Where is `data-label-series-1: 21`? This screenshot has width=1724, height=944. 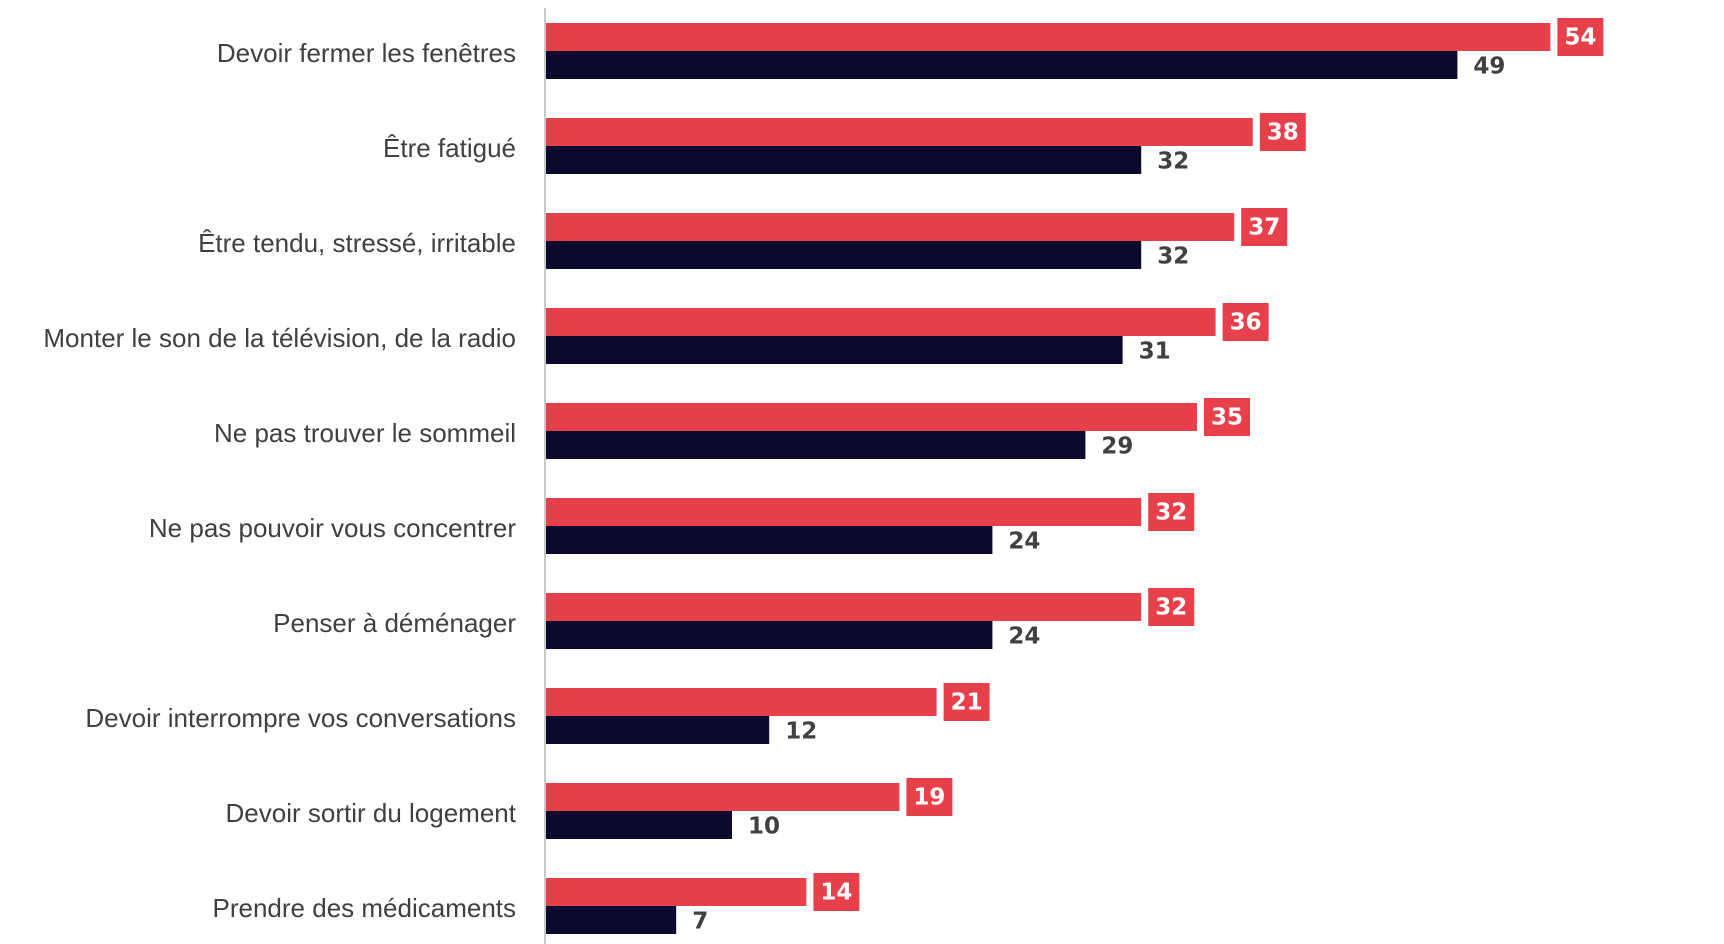
data-label-series-1: 21 is located at coordinates (967, 703).